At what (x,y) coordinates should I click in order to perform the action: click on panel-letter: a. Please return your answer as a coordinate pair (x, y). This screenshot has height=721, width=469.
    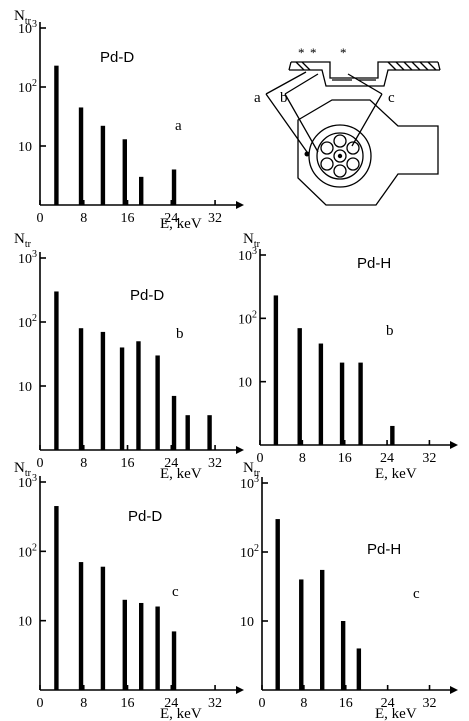
    Looking at the image, I should click on (178, 126).